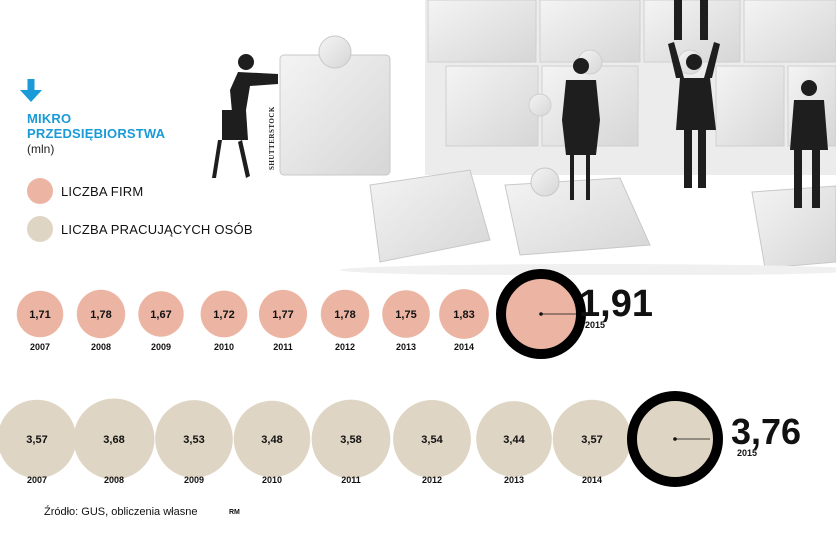  What do you see at coordinates (351, 480) in the screenshot?
I see `year-label-workers-2011: 2011` at bounding box center [351, 480].